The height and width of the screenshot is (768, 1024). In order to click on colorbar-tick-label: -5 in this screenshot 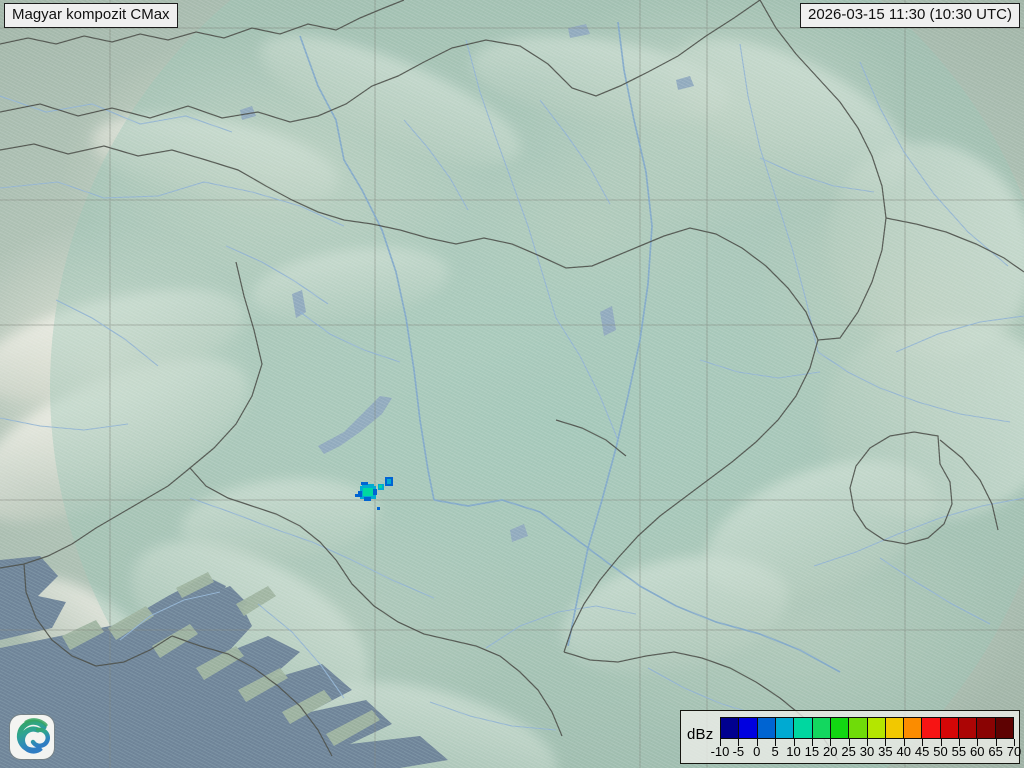, I will do `click(738, 751)`.